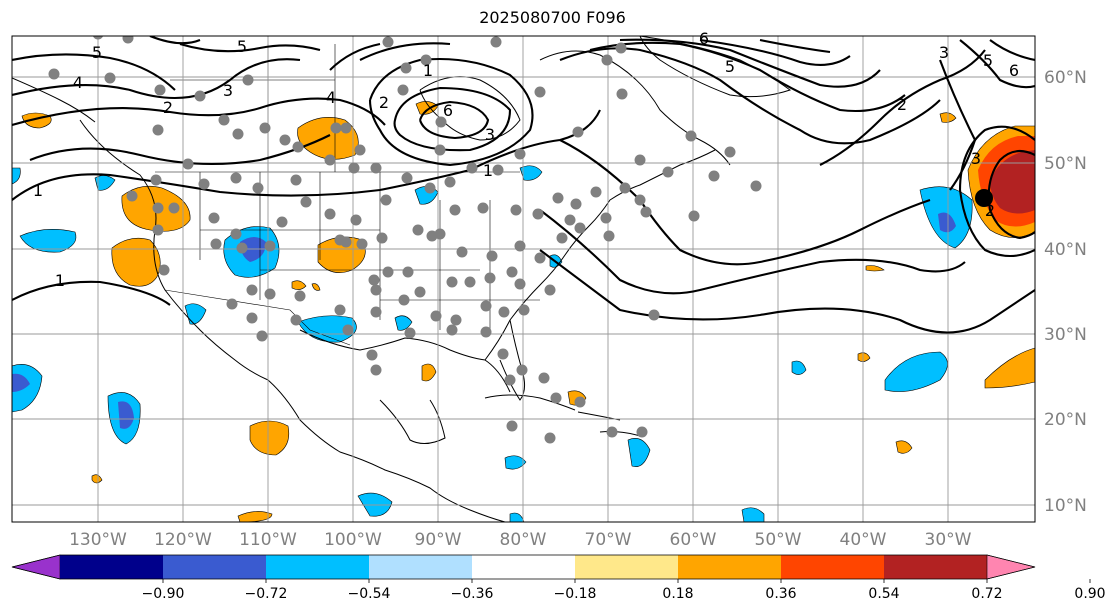  What do you see at coordinates (472, 594) in the screenshot?
I see `colorbar-tick-label: −0.36` at bounding box center [472, 594].